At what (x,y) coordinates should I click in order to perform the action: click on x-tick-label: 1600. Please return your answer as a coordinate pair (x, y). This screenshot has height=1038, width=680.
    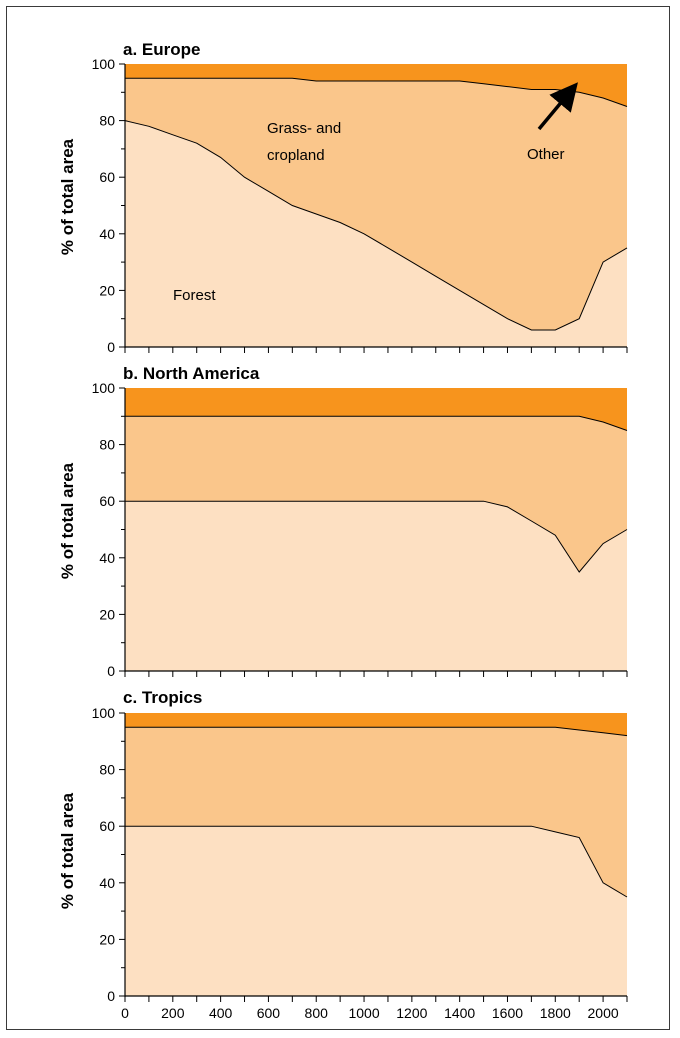
    Looking at the image, I should click on (507, 1013).